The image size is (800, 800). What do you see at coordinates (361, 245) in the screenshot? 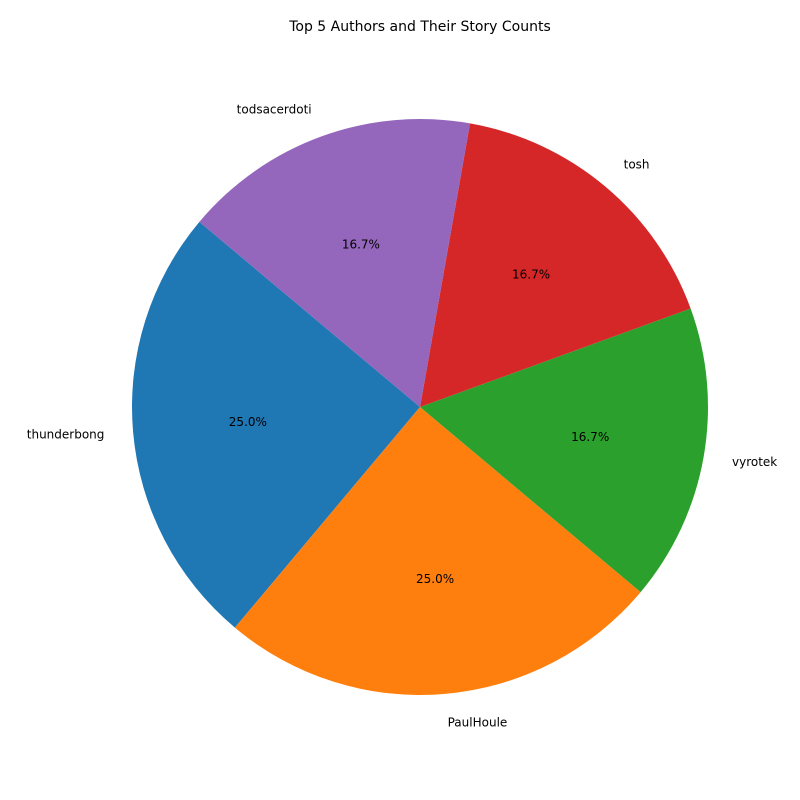
I see `percent-label-todsacerdoti: 16.7%` at bounding box center [361, 245].